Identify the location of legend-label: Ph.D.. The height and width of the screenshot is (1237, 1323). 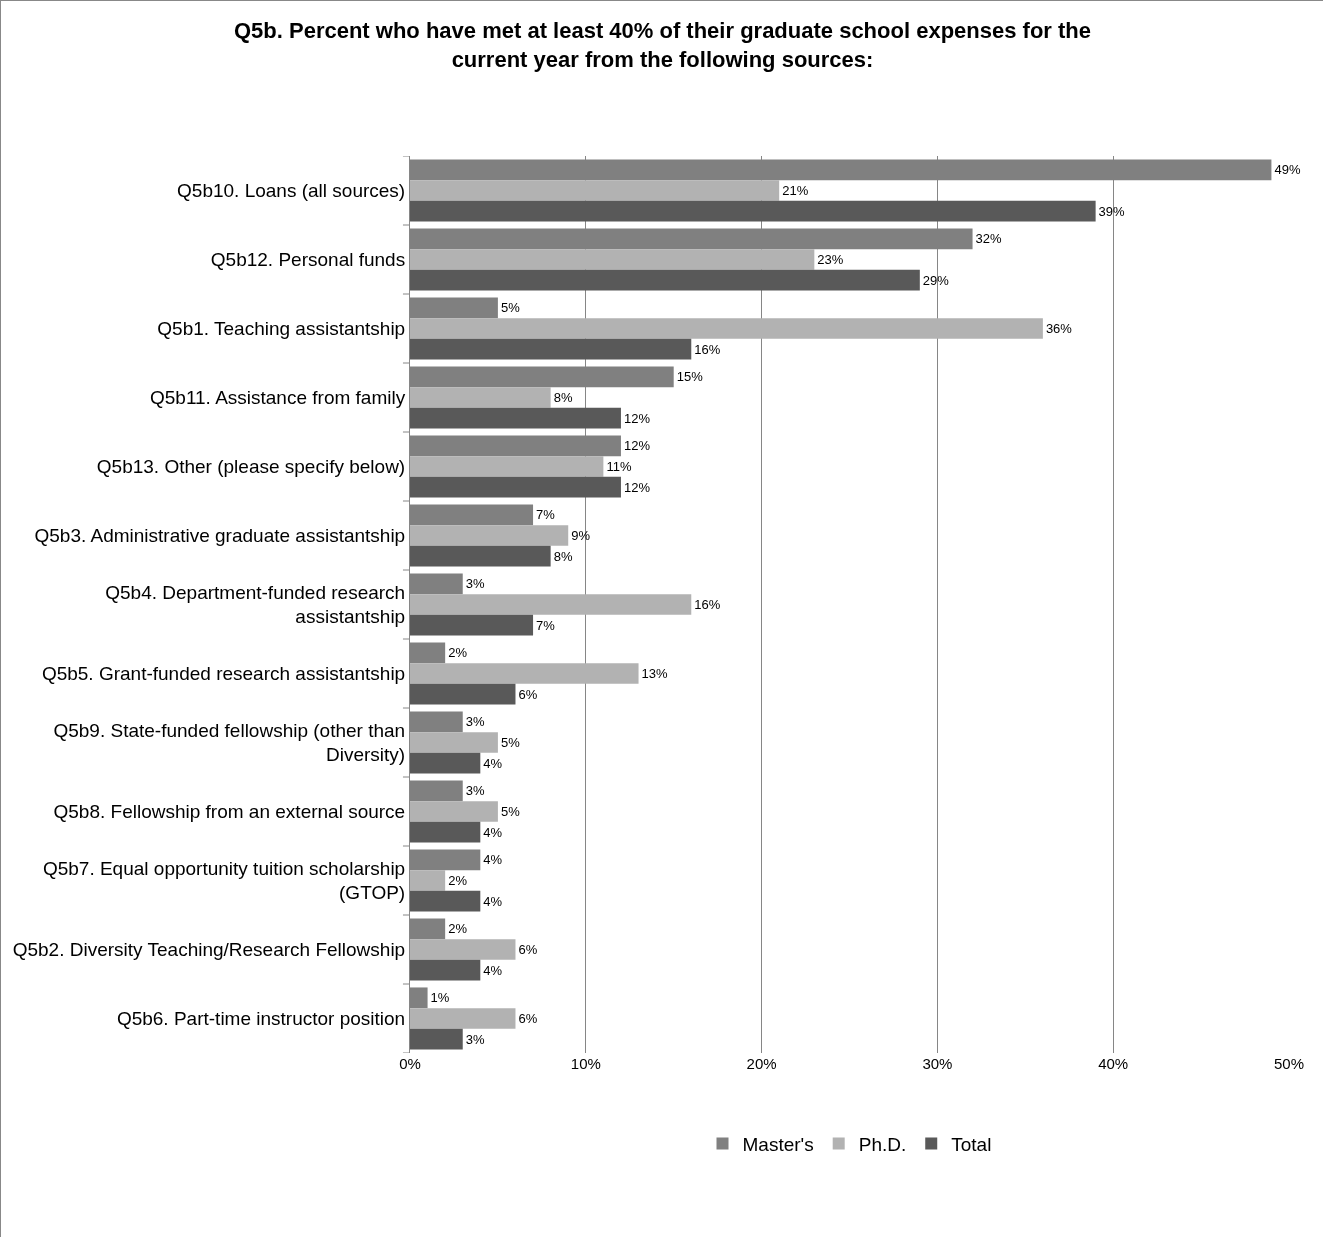
(882, 1145).